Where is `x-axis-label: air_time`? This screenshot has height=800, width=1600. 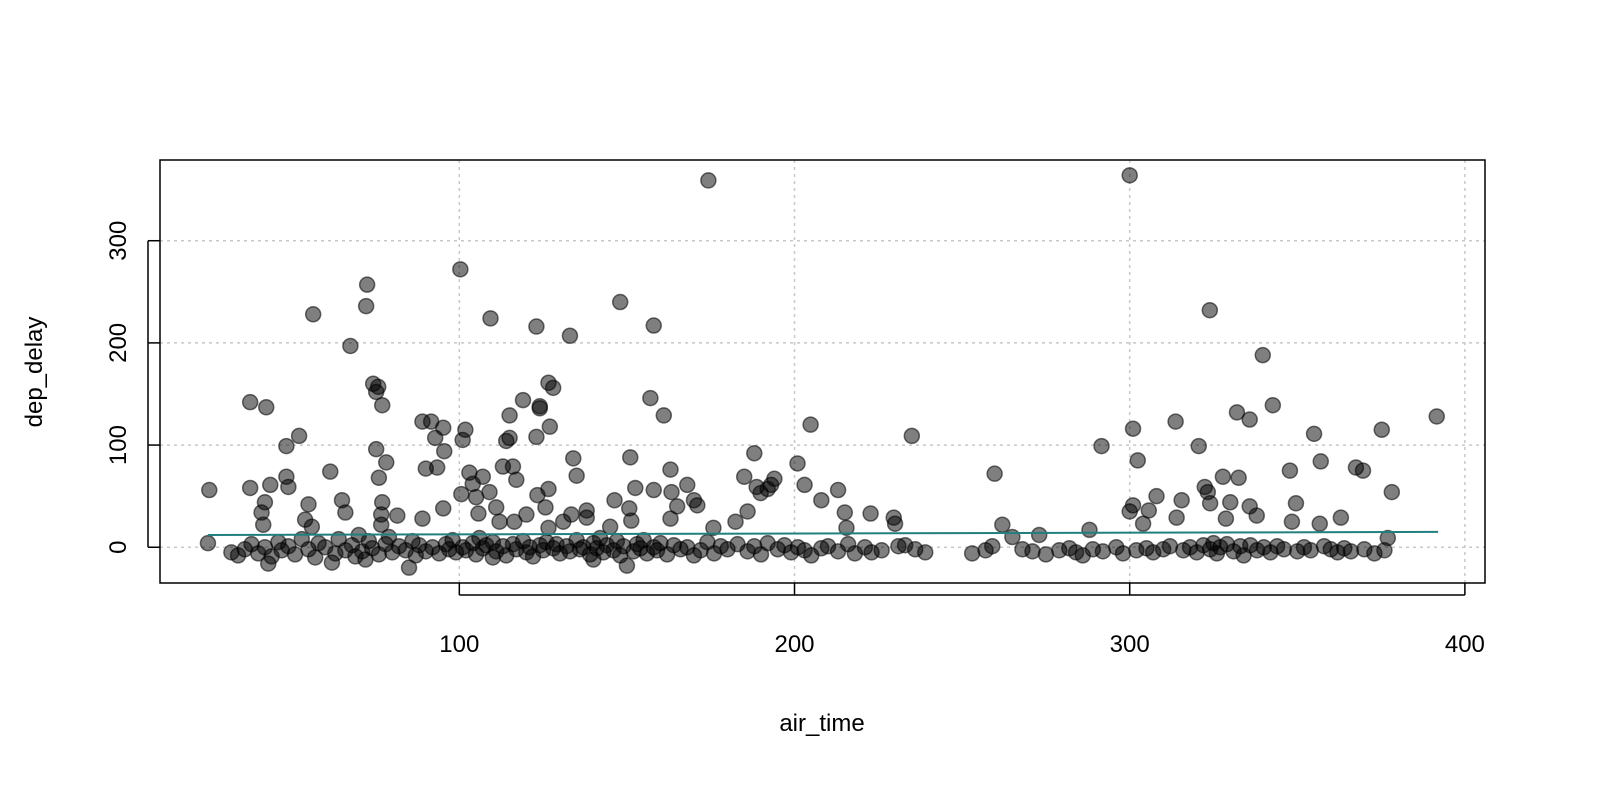
x-axis-label: air_time is located at coordinates (821, 723).